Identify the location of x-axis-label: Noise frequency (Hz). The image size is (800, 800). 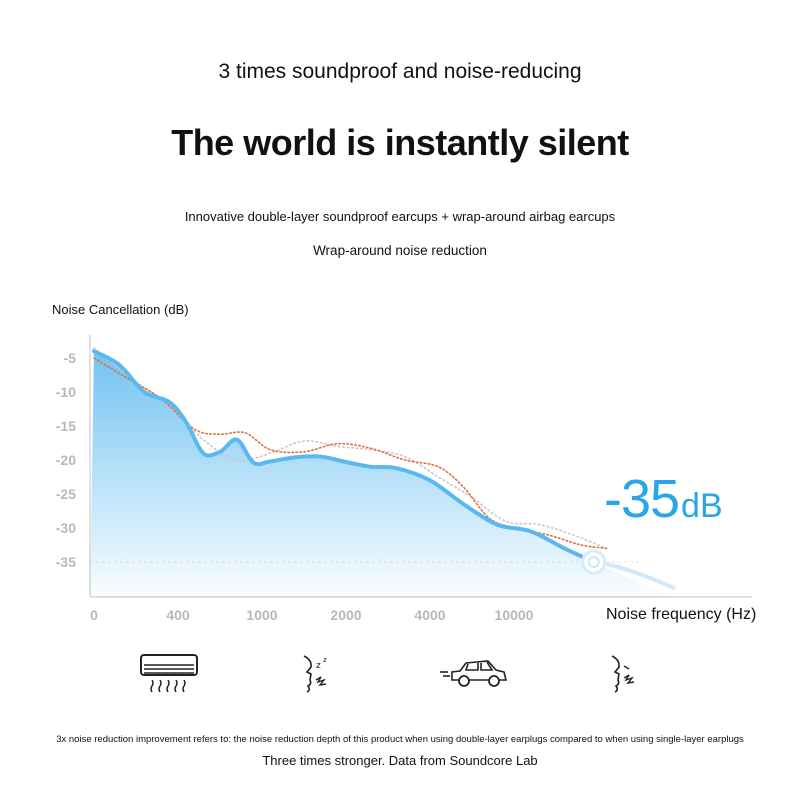
(681, 614).